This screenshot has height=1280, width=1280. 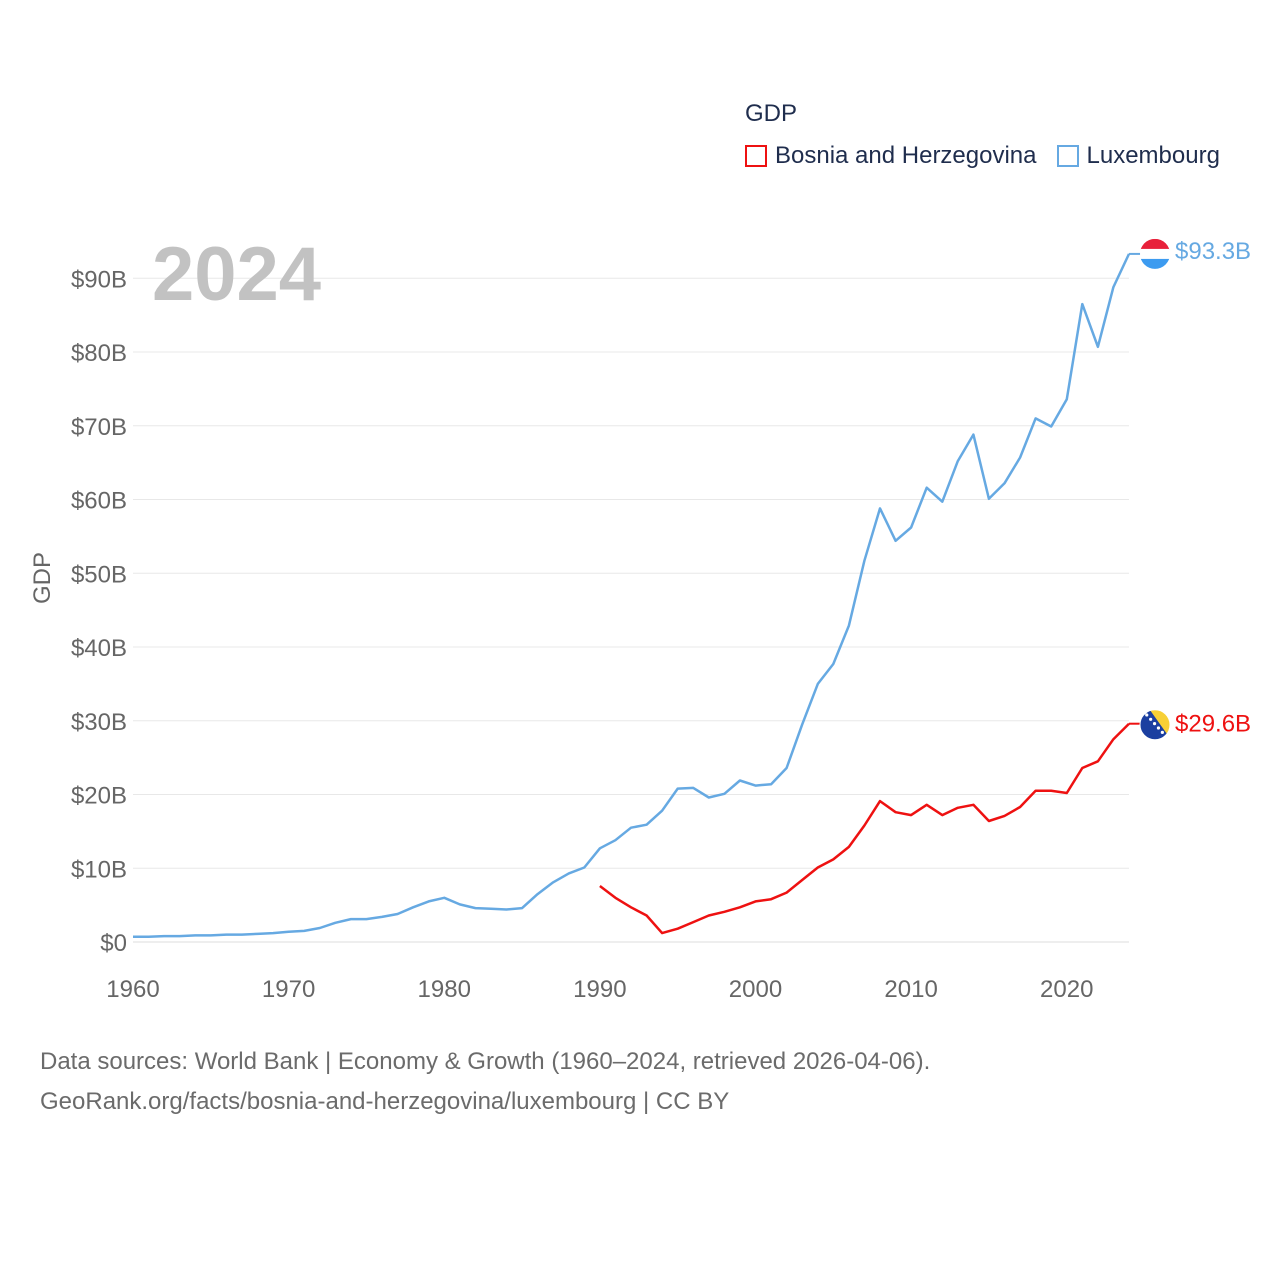 What do you see at coordinates (1153, 155) in the screenshot?
I see `legend-label-luxembourg: Luxembourg` at bounding box center [1153, 155].